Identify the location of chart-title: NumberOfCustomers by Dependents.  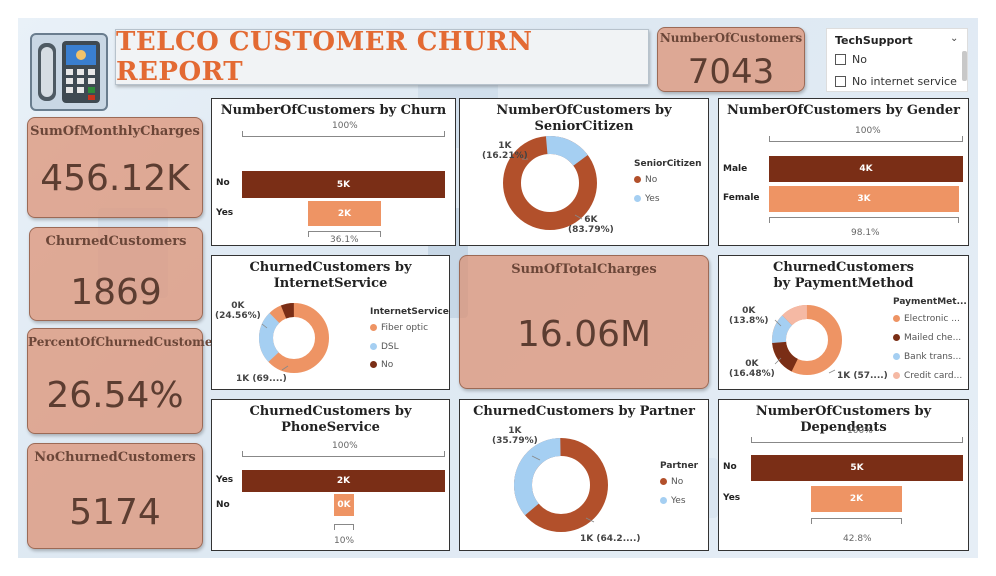
(843, 419).